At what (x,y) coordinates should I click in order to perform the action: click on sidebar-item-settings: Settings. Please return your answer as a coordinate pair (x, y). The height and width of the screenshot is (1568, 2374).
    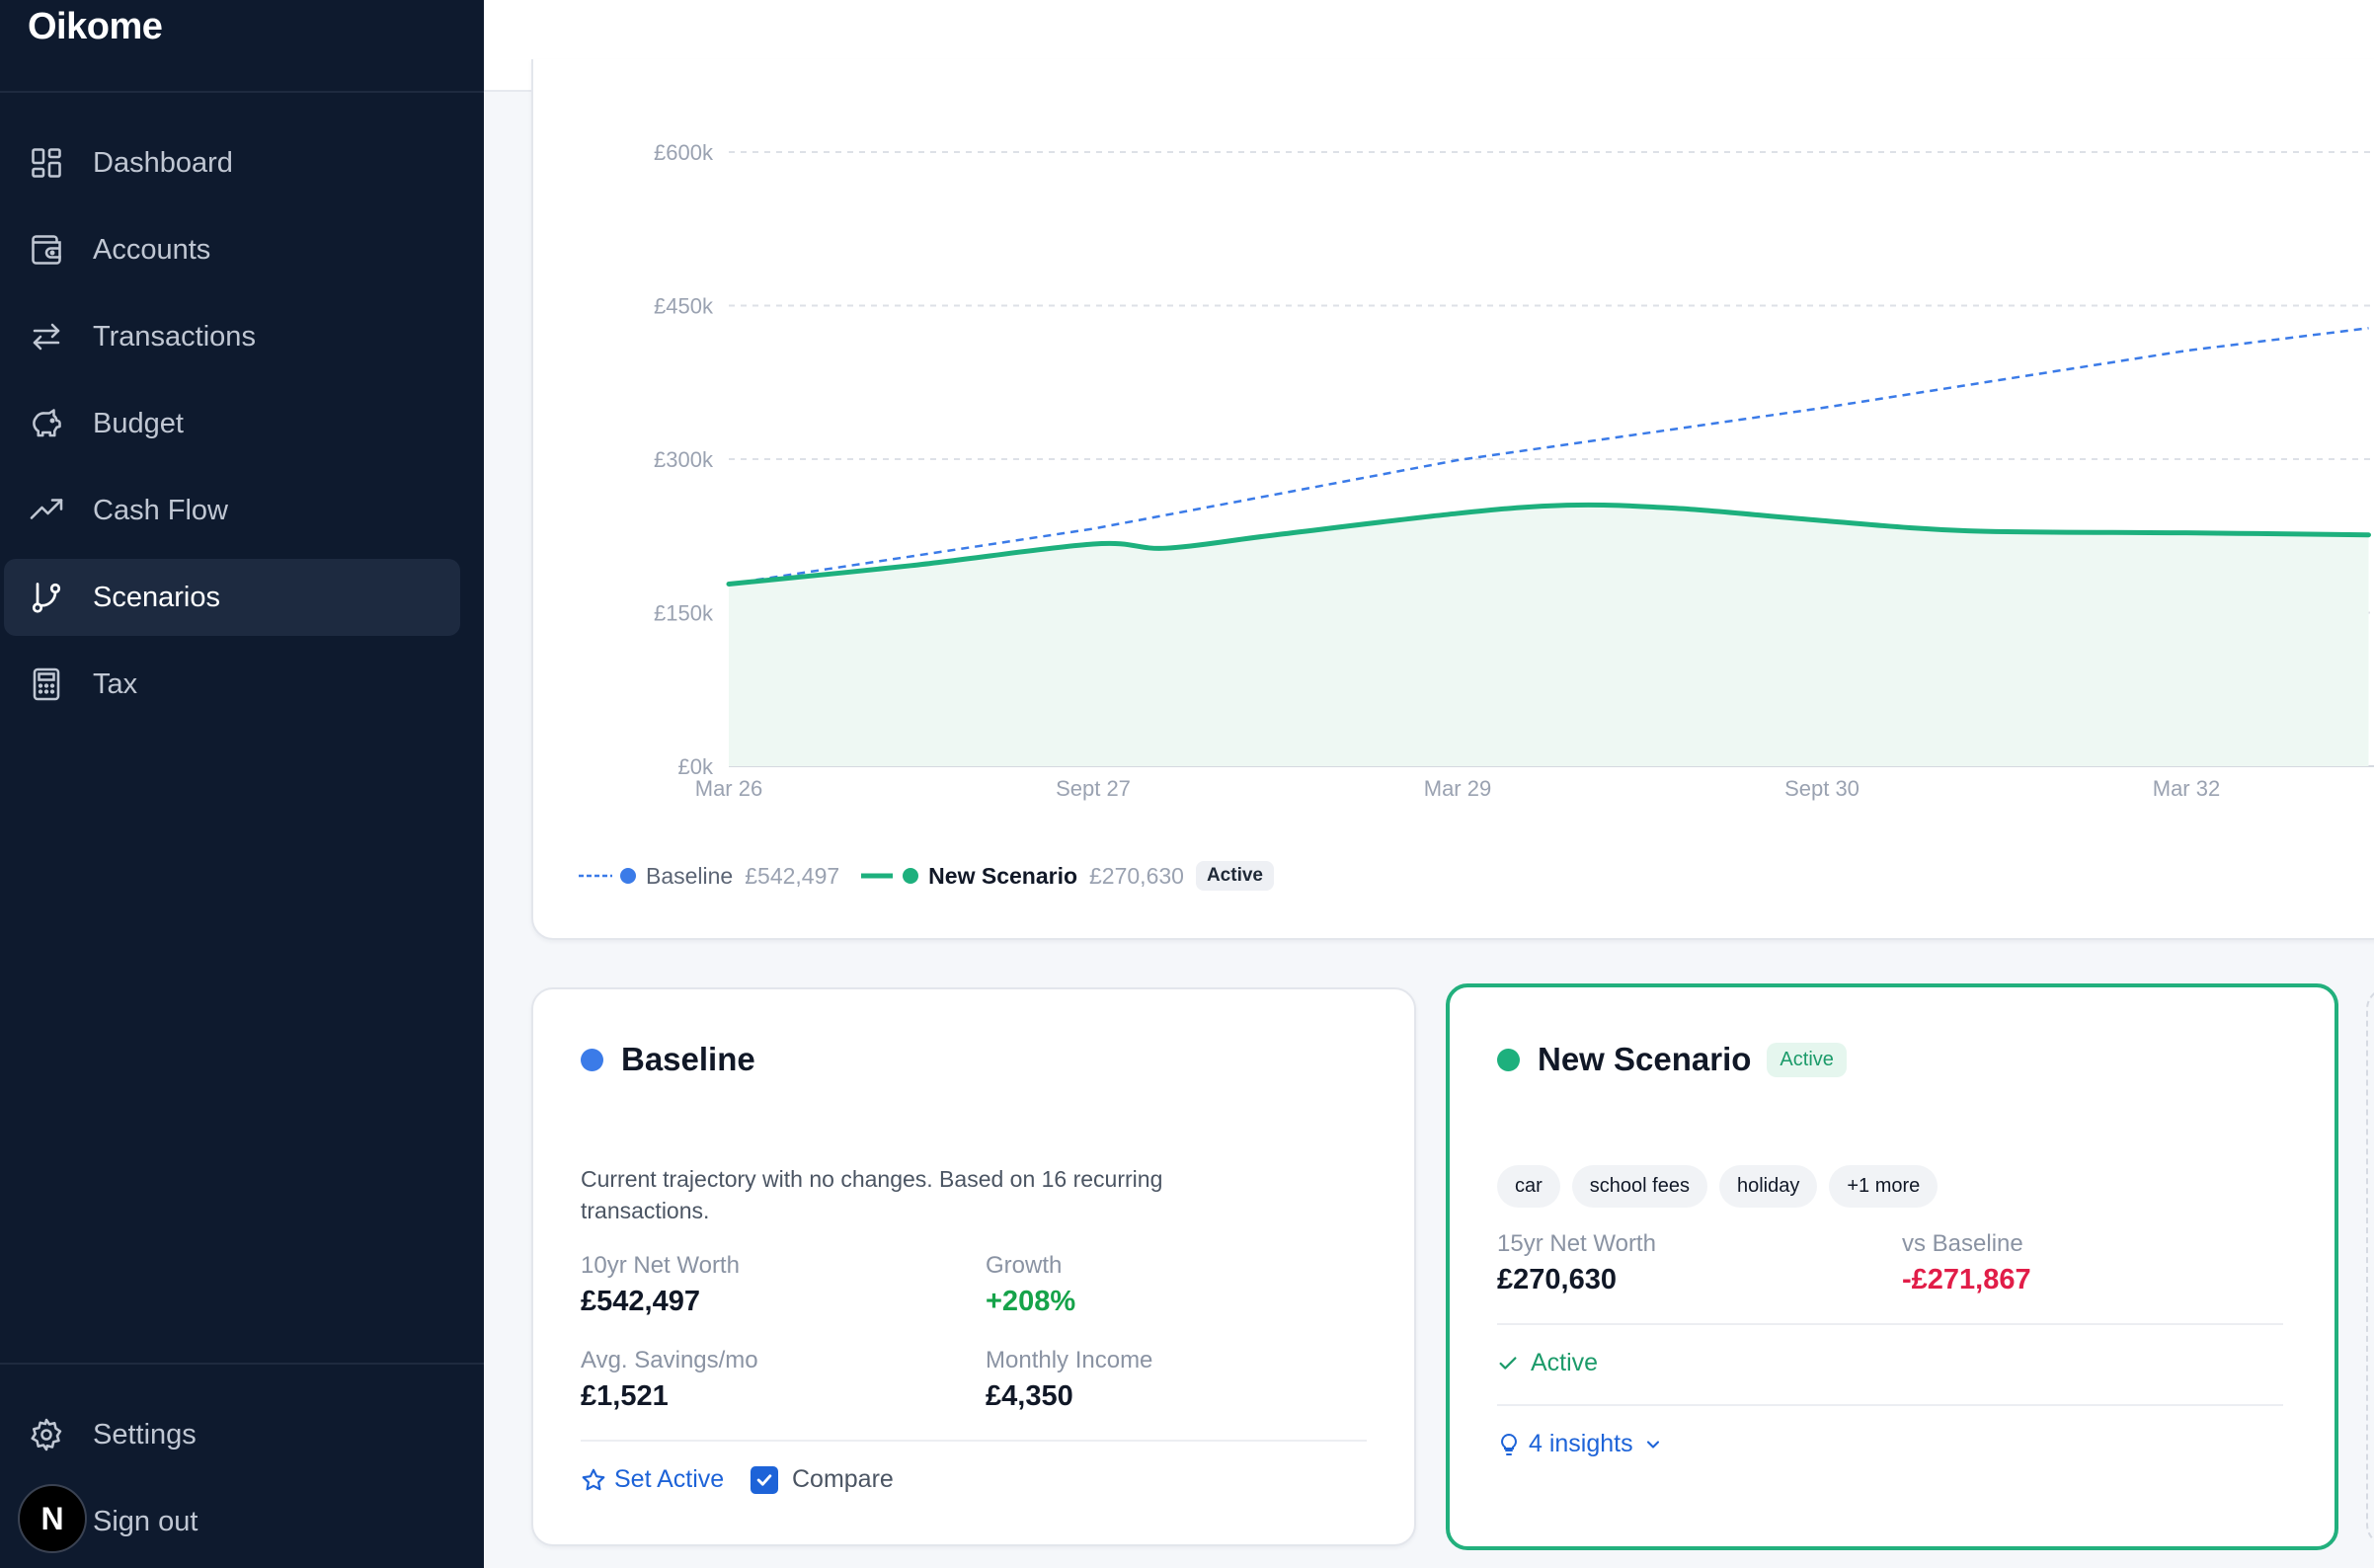
    Looking at the image, I should click on (232, 1435).